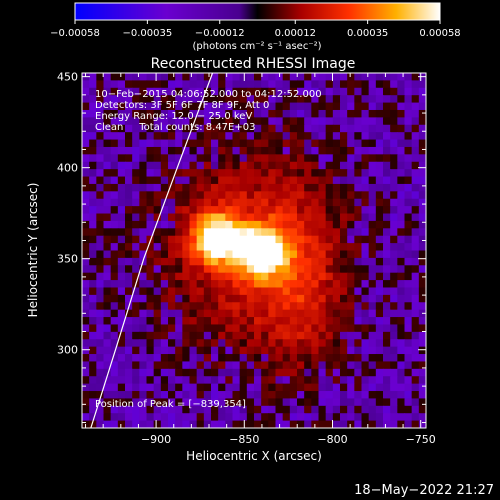  Describe the element at coordinates (156, 439) in the screenshot. I see `x-tick-label: −900` at that location.